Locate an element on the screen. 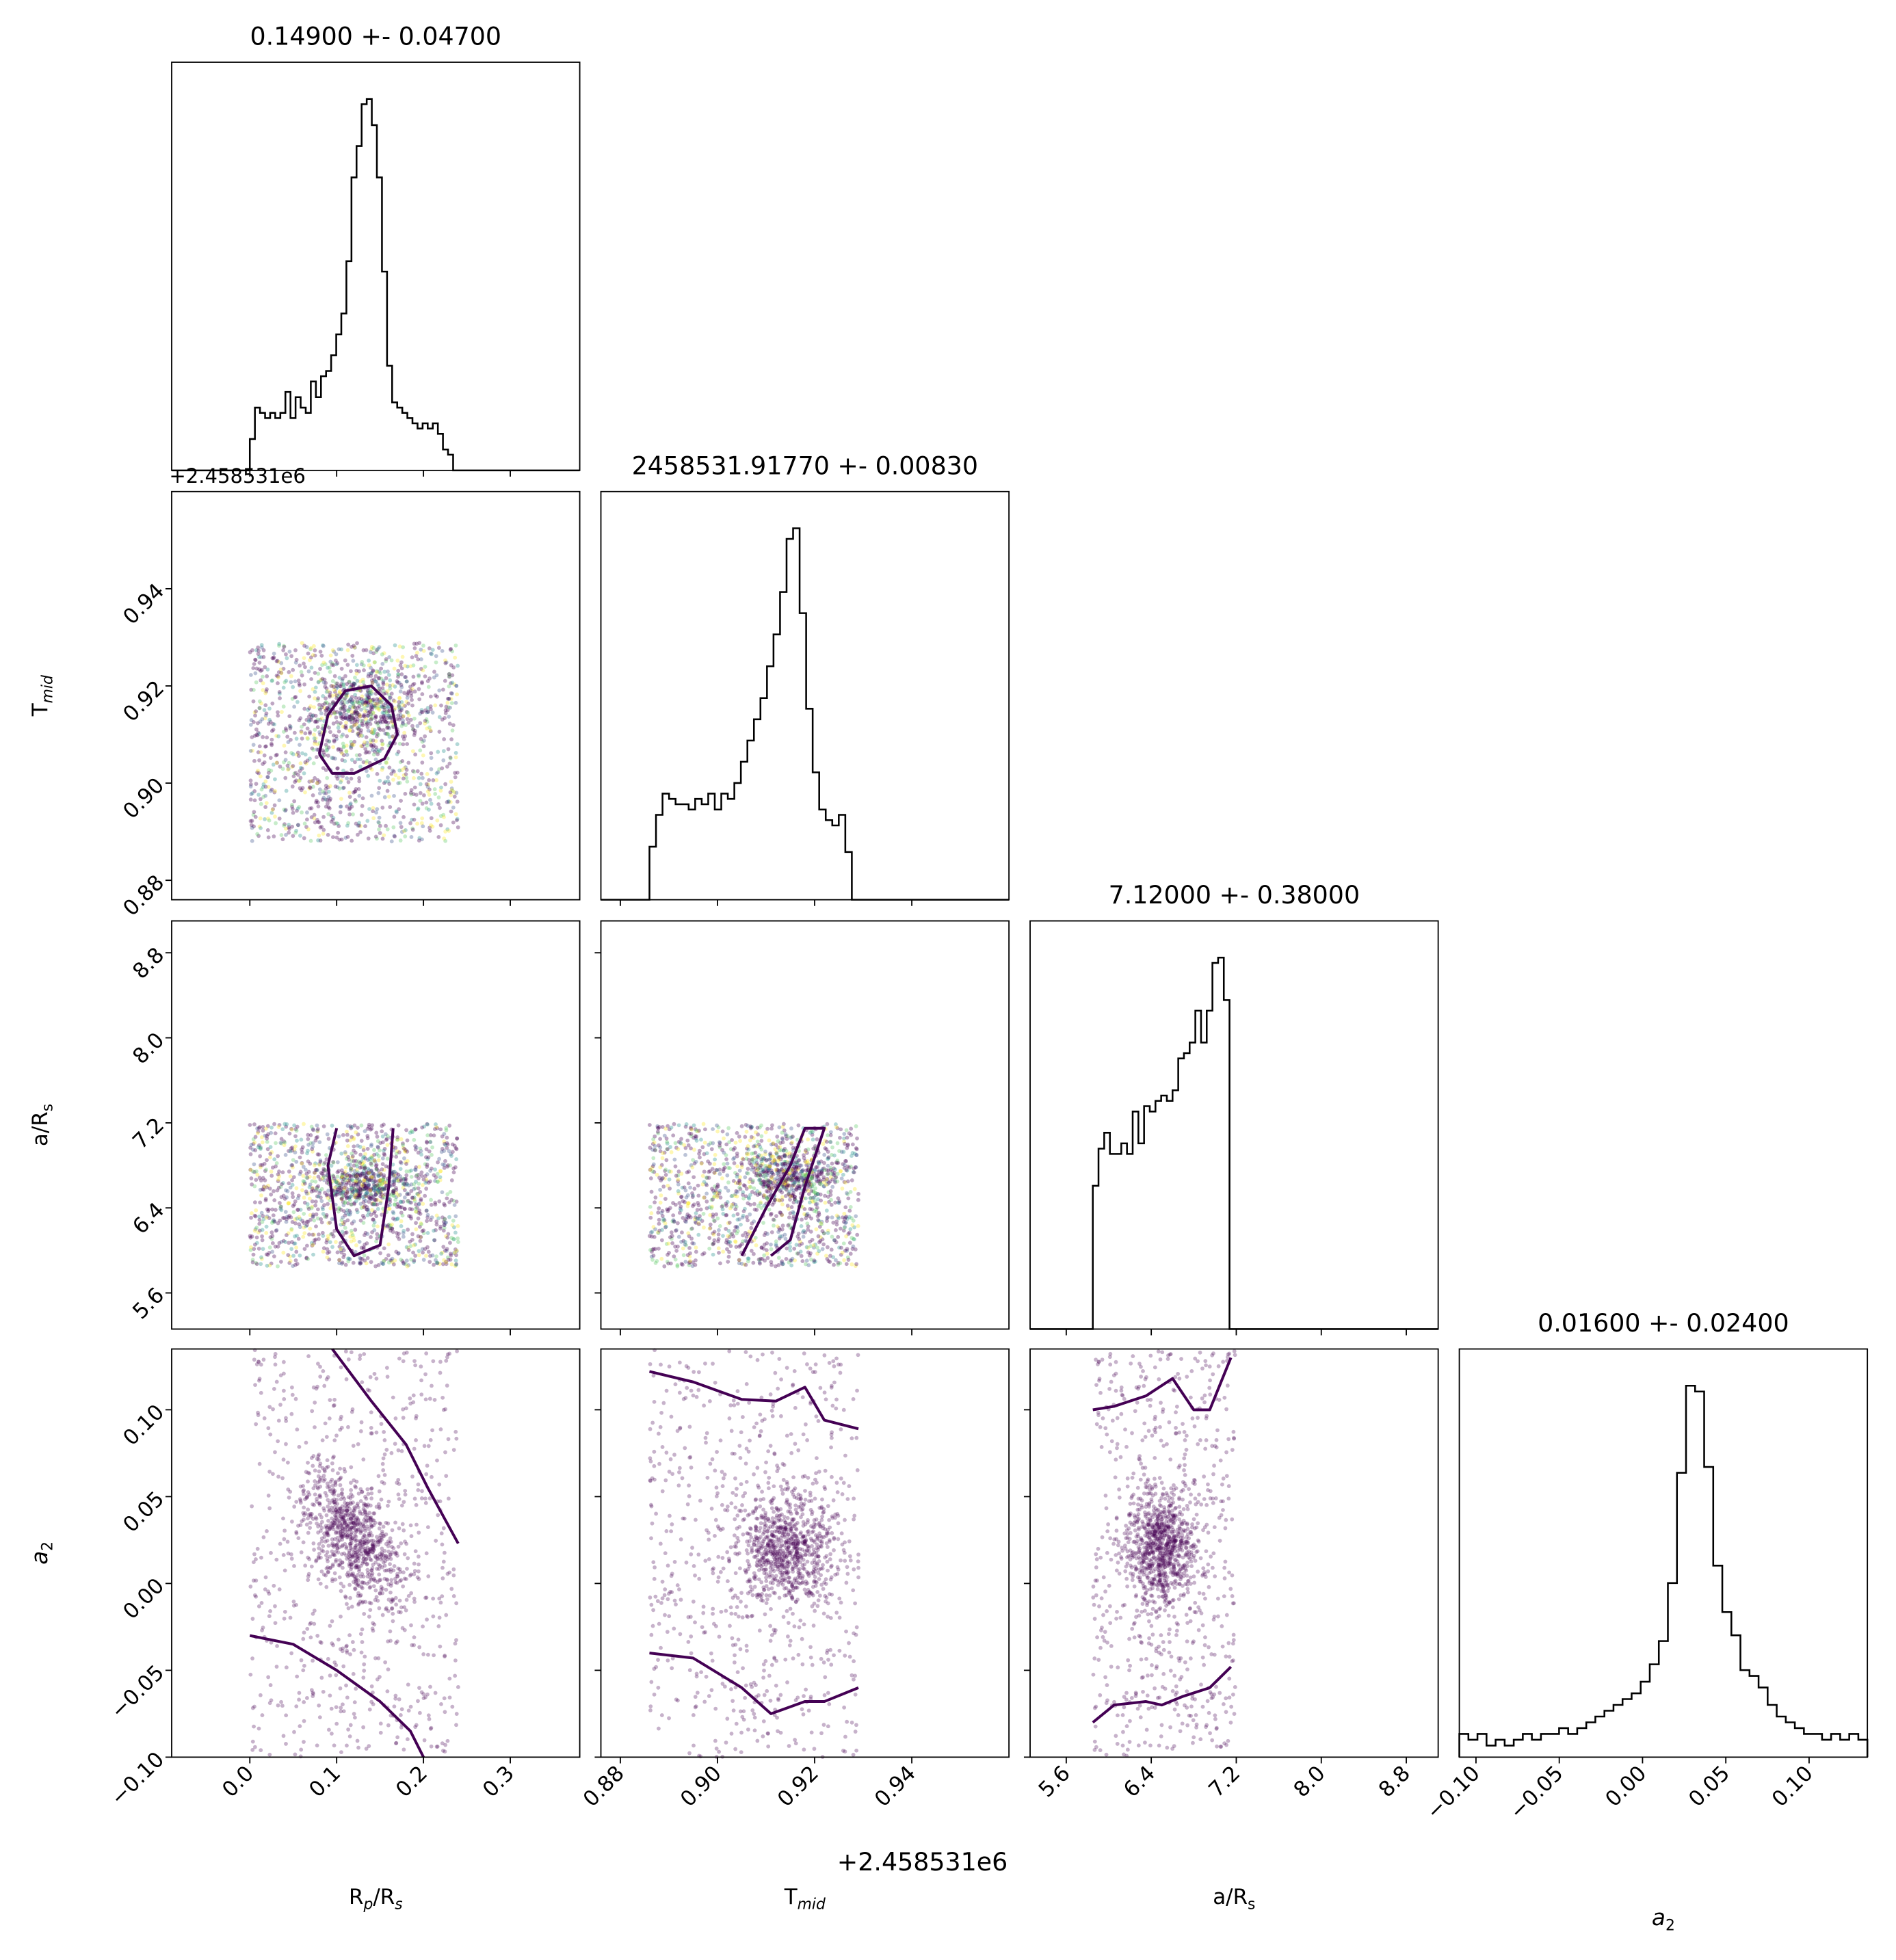  axes-frame is located at coordinates (1234, 1125).